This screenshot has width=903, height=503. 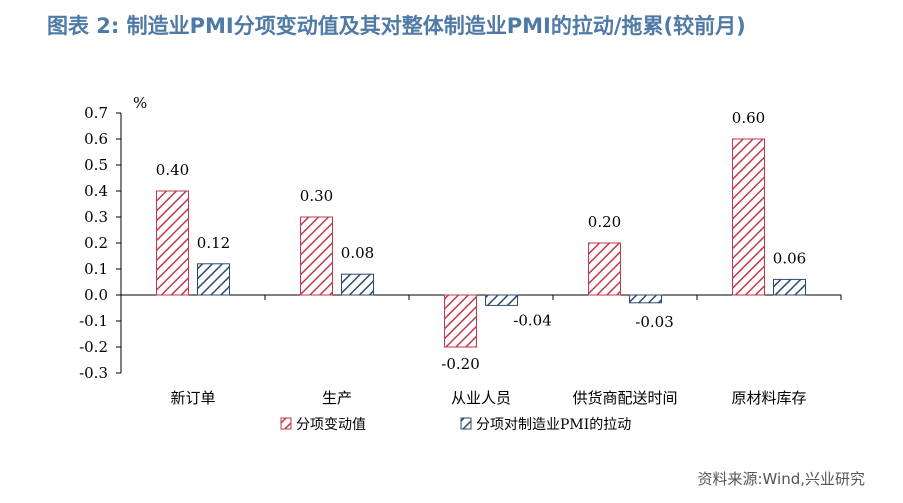 What do you see at coordinates (357, 253) in the screenshot?
I see `data-label: 0.08` at bounding box center [357, 253].